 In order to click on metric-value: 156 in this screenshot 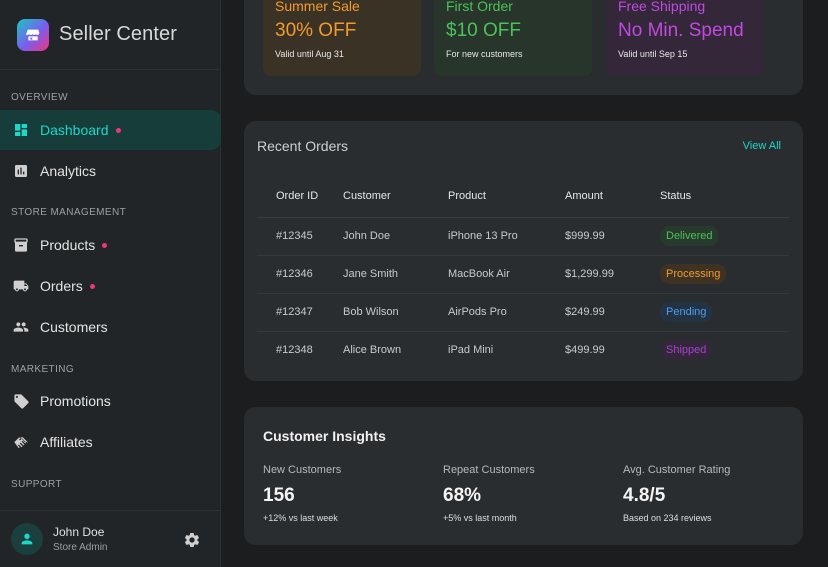, I will do `click(279, 495)`.